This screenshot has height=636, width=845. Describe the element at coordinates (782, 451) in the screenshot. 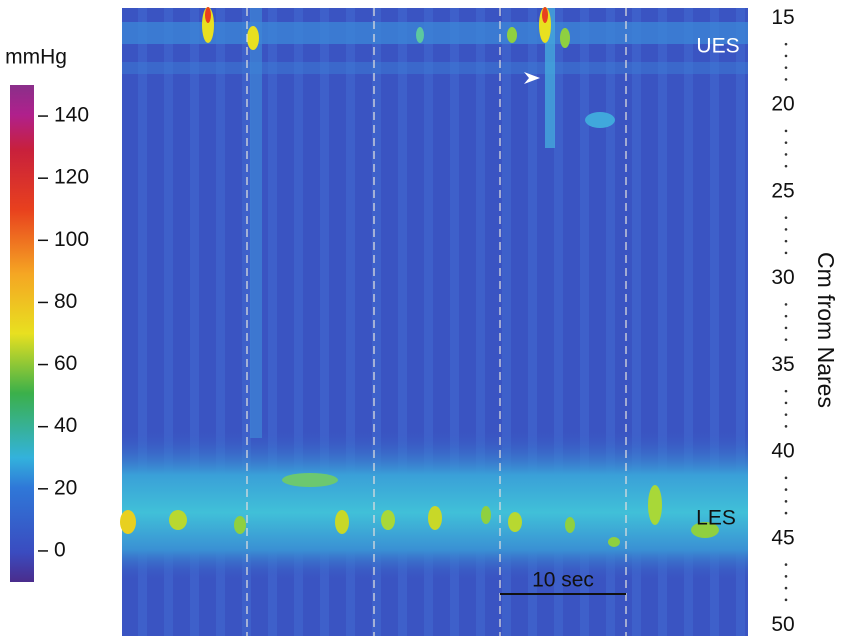

I see `y-tick-label: 40` at that location.